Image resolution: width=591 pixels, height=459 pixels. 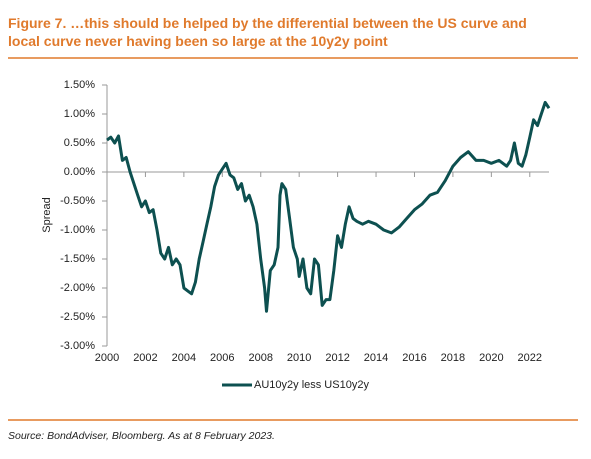 What do you see at coordinates (79, 114) in the screenshot?
I see `y-tick-label: 1.00%` at bounding box center [79, 114].